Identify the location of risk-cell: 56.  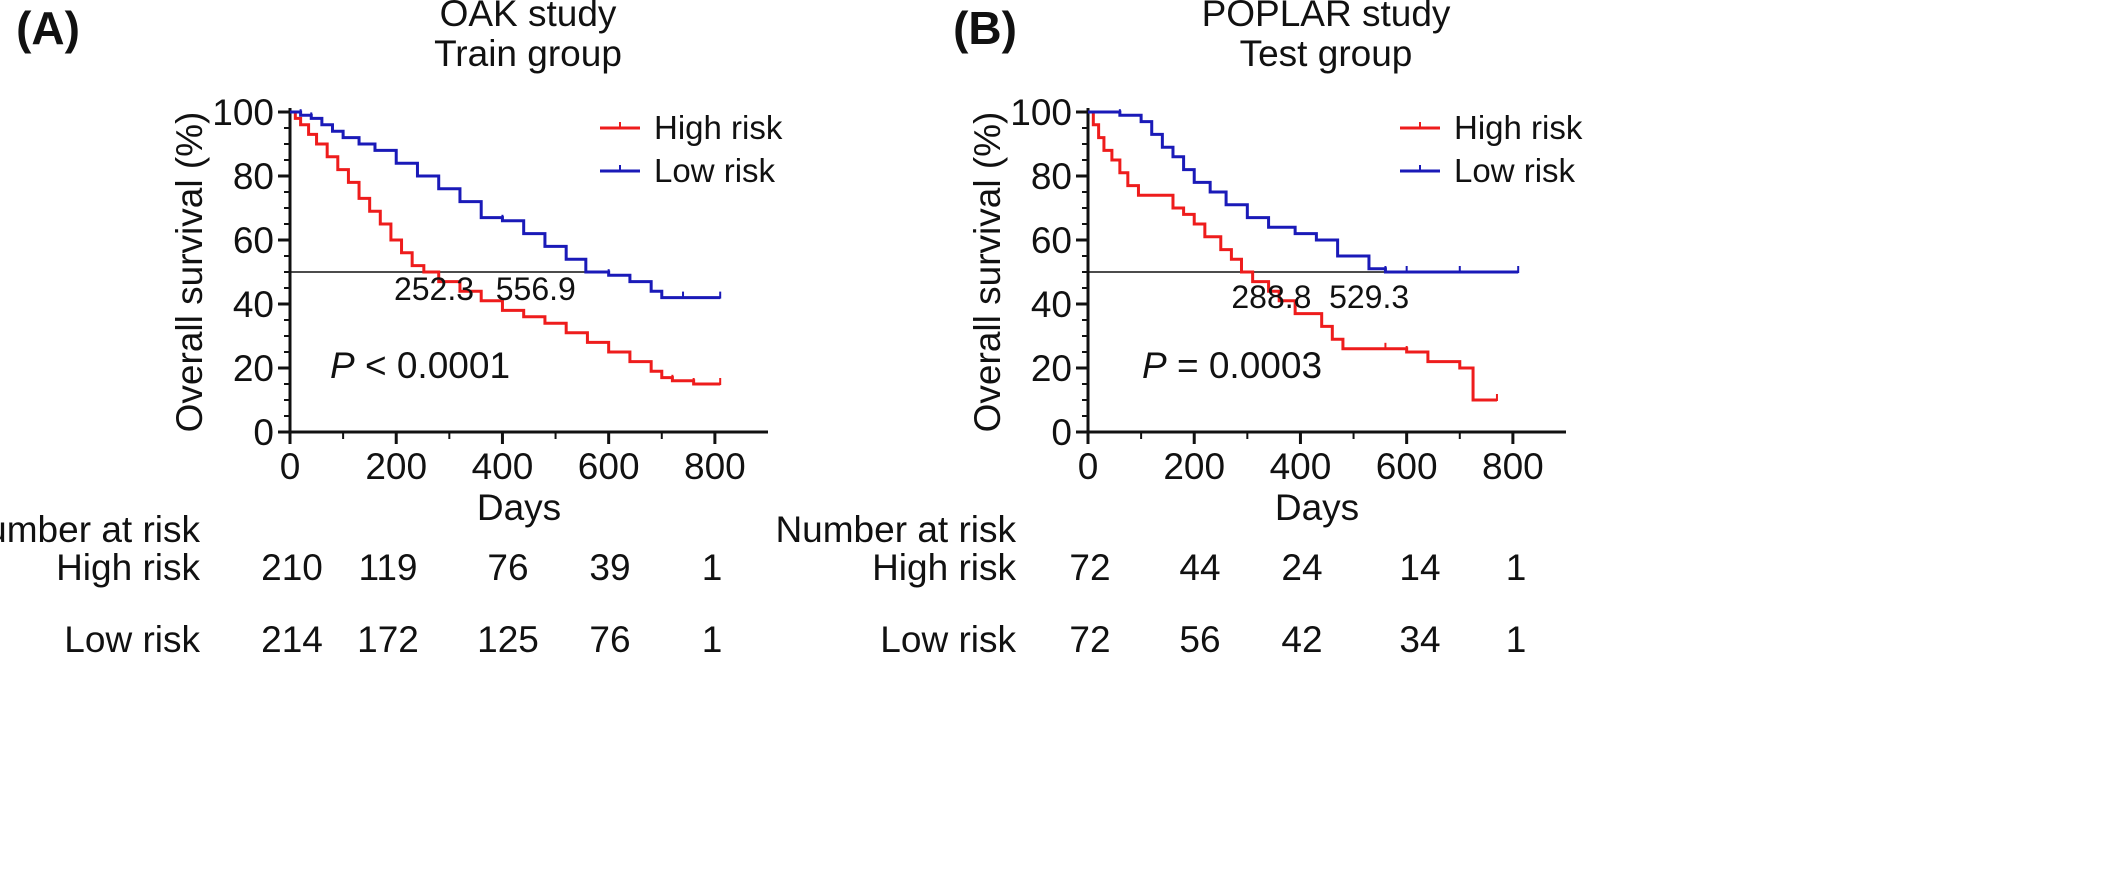
(1199, 639).